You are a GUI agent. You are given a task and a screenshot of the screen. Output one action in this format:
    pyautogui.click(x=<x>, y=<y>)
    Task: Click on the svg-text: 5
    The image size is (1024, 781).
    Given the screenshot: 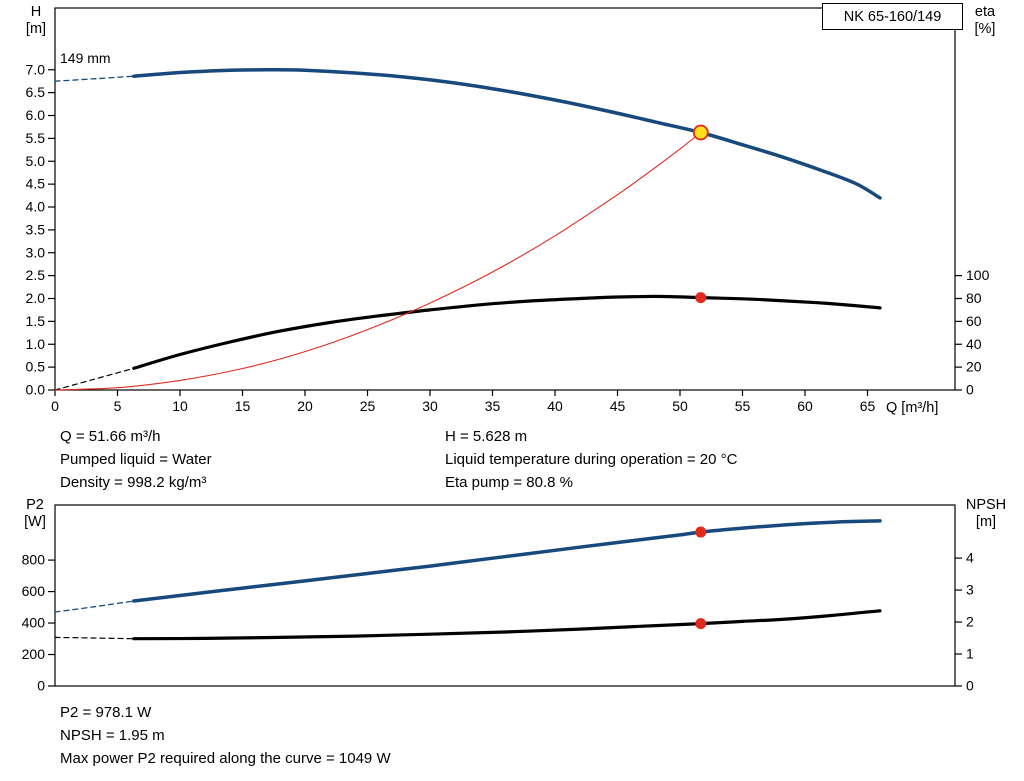 What is the action you would take?
    pyautogui.click(x=118, y=406)
    